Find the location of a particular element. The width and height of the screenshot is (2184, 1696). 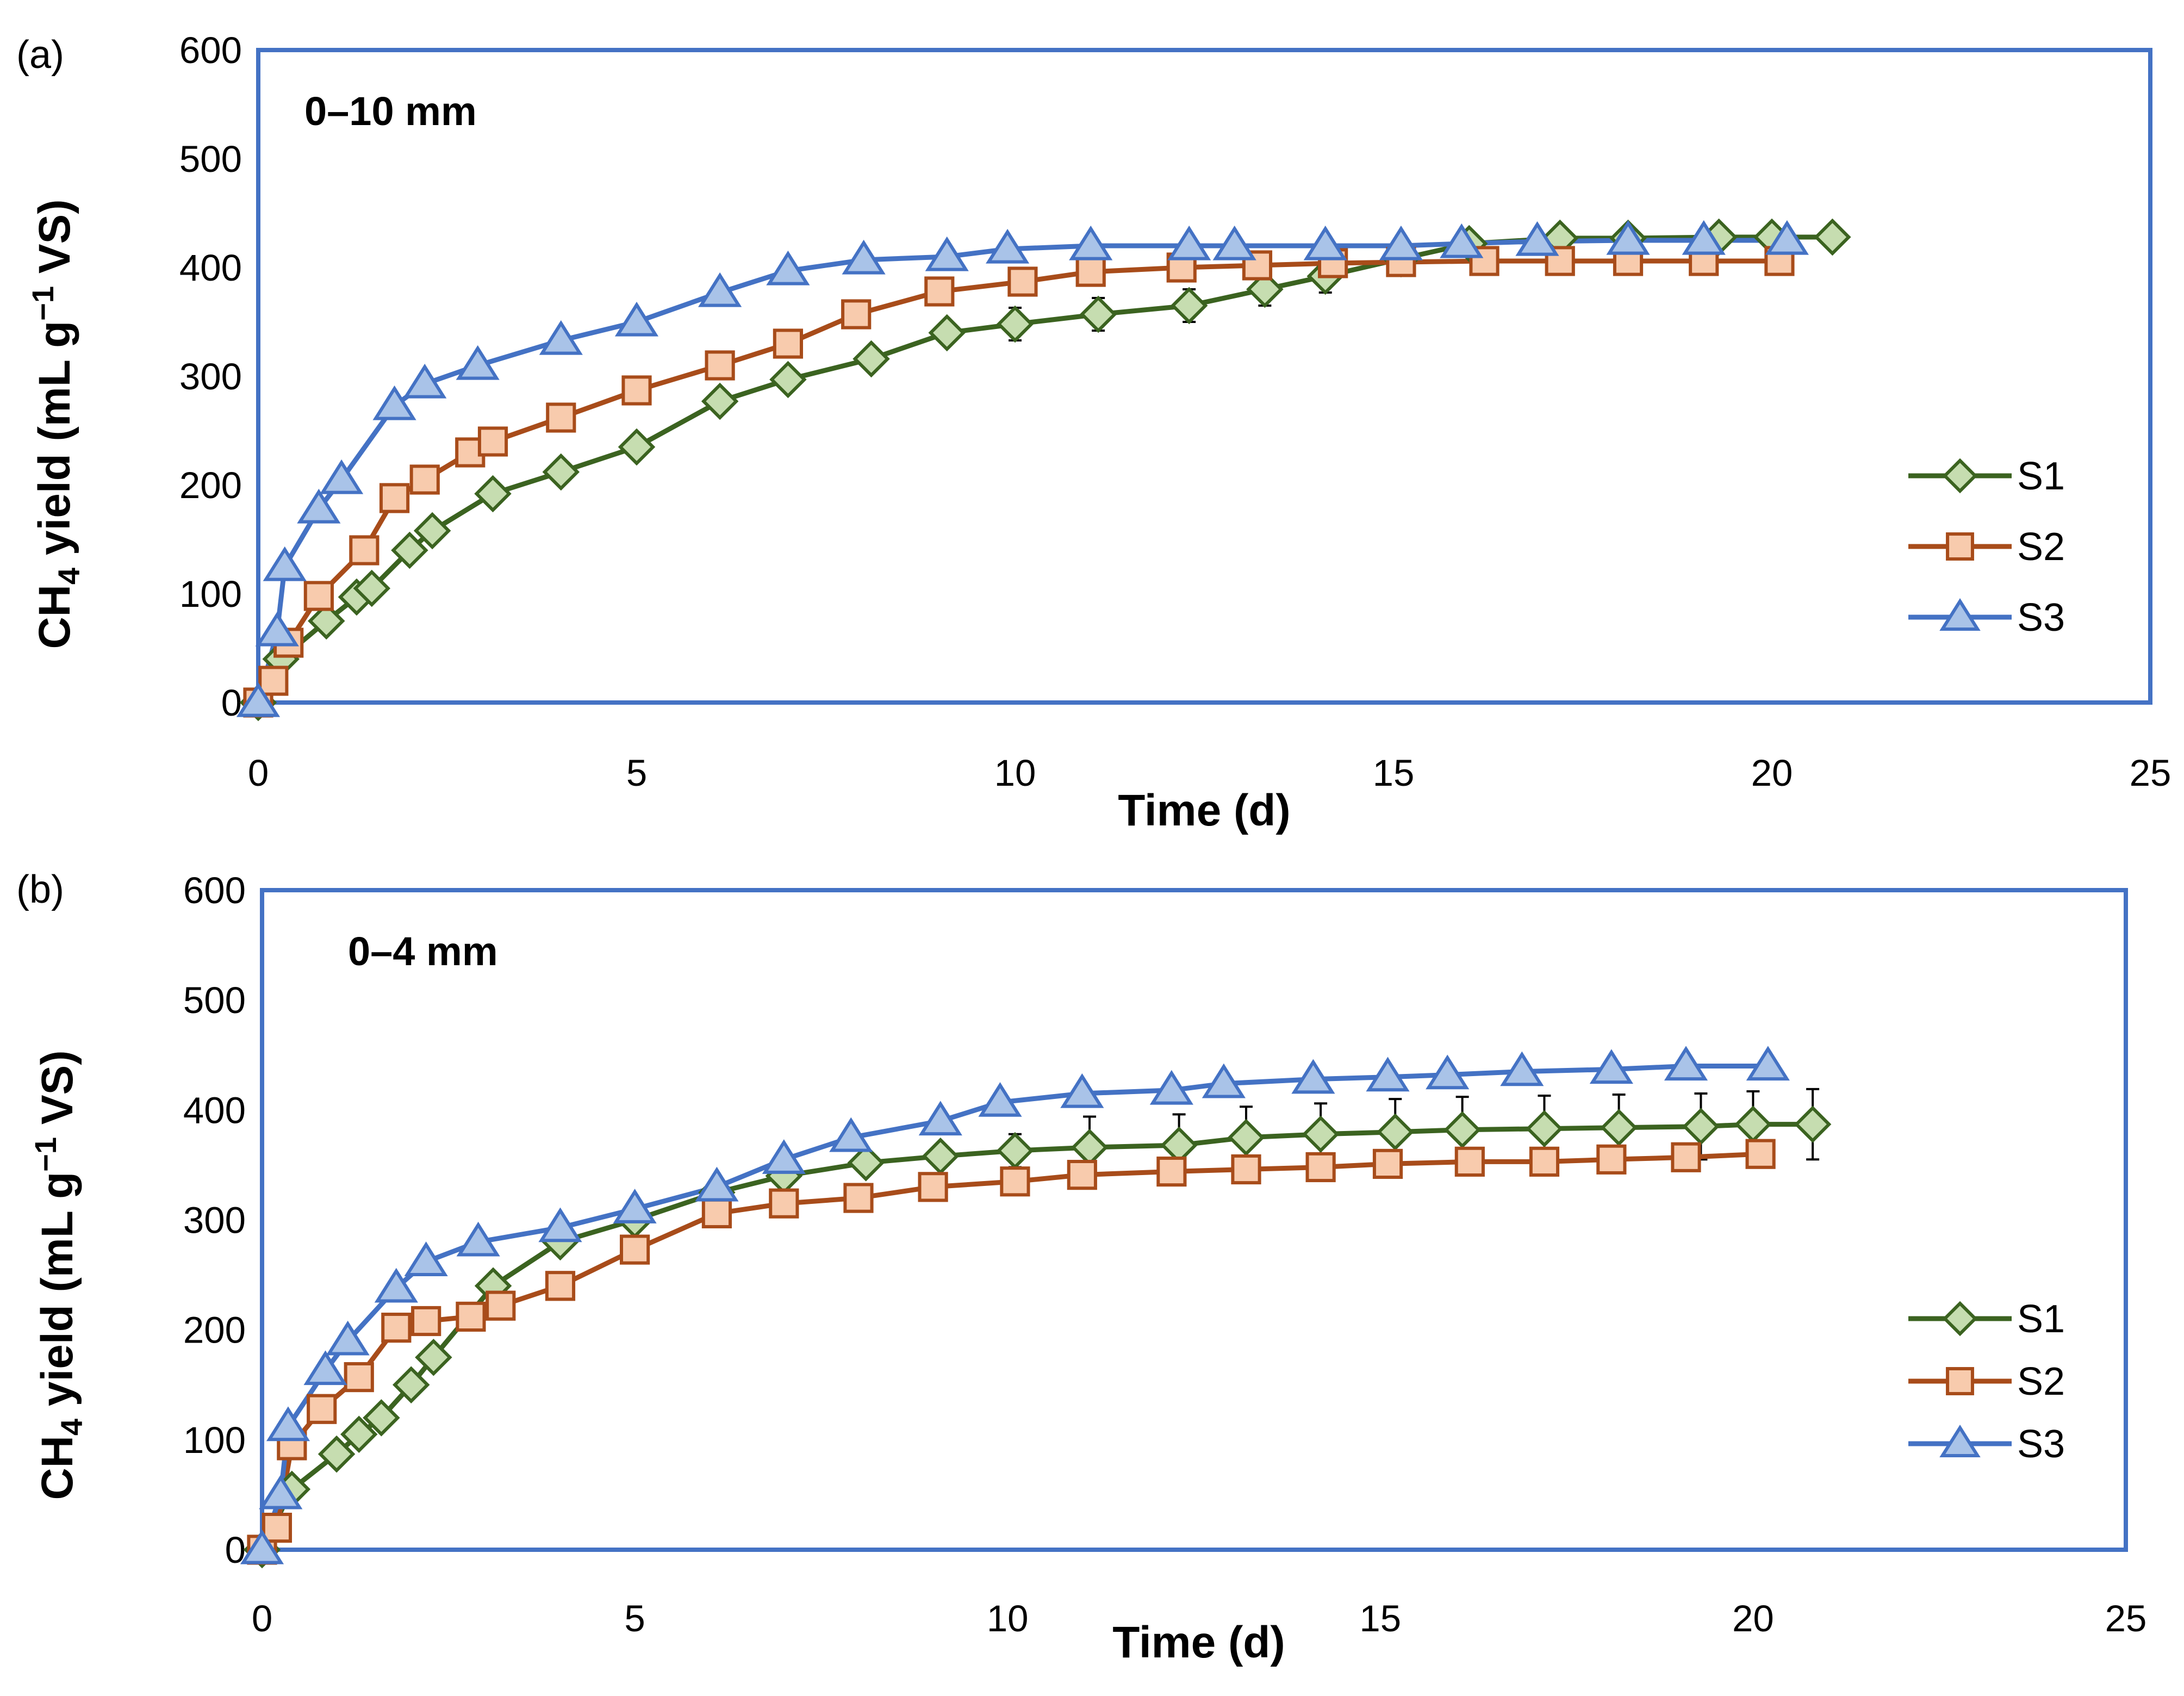

x-tick-label: 5 is located at coordinates (636, 773).